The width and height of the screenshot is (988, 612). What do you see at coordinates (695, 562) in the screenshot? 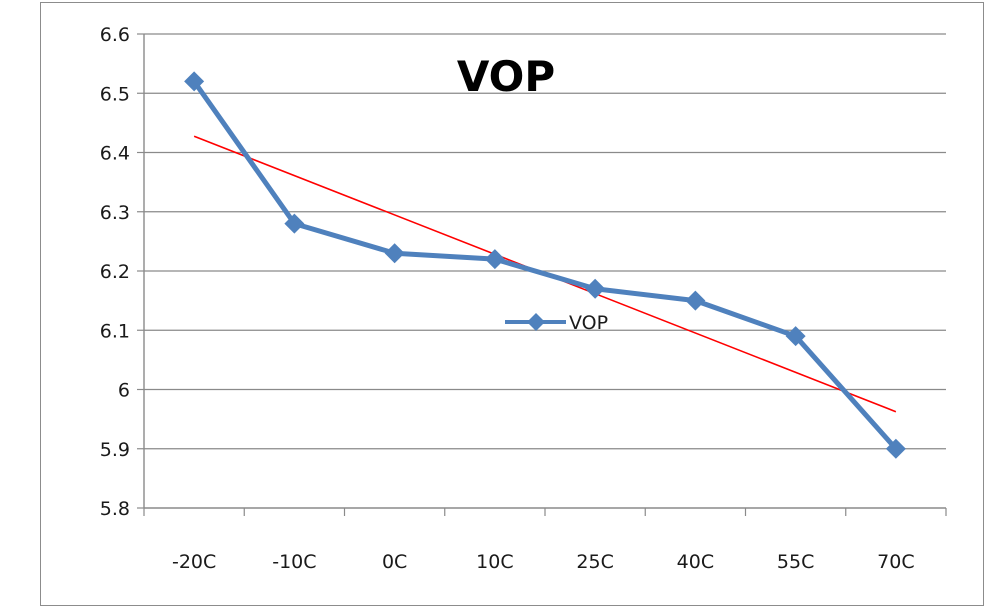
I see `x-tick-label: 40C` at bounding box center [695, 562].